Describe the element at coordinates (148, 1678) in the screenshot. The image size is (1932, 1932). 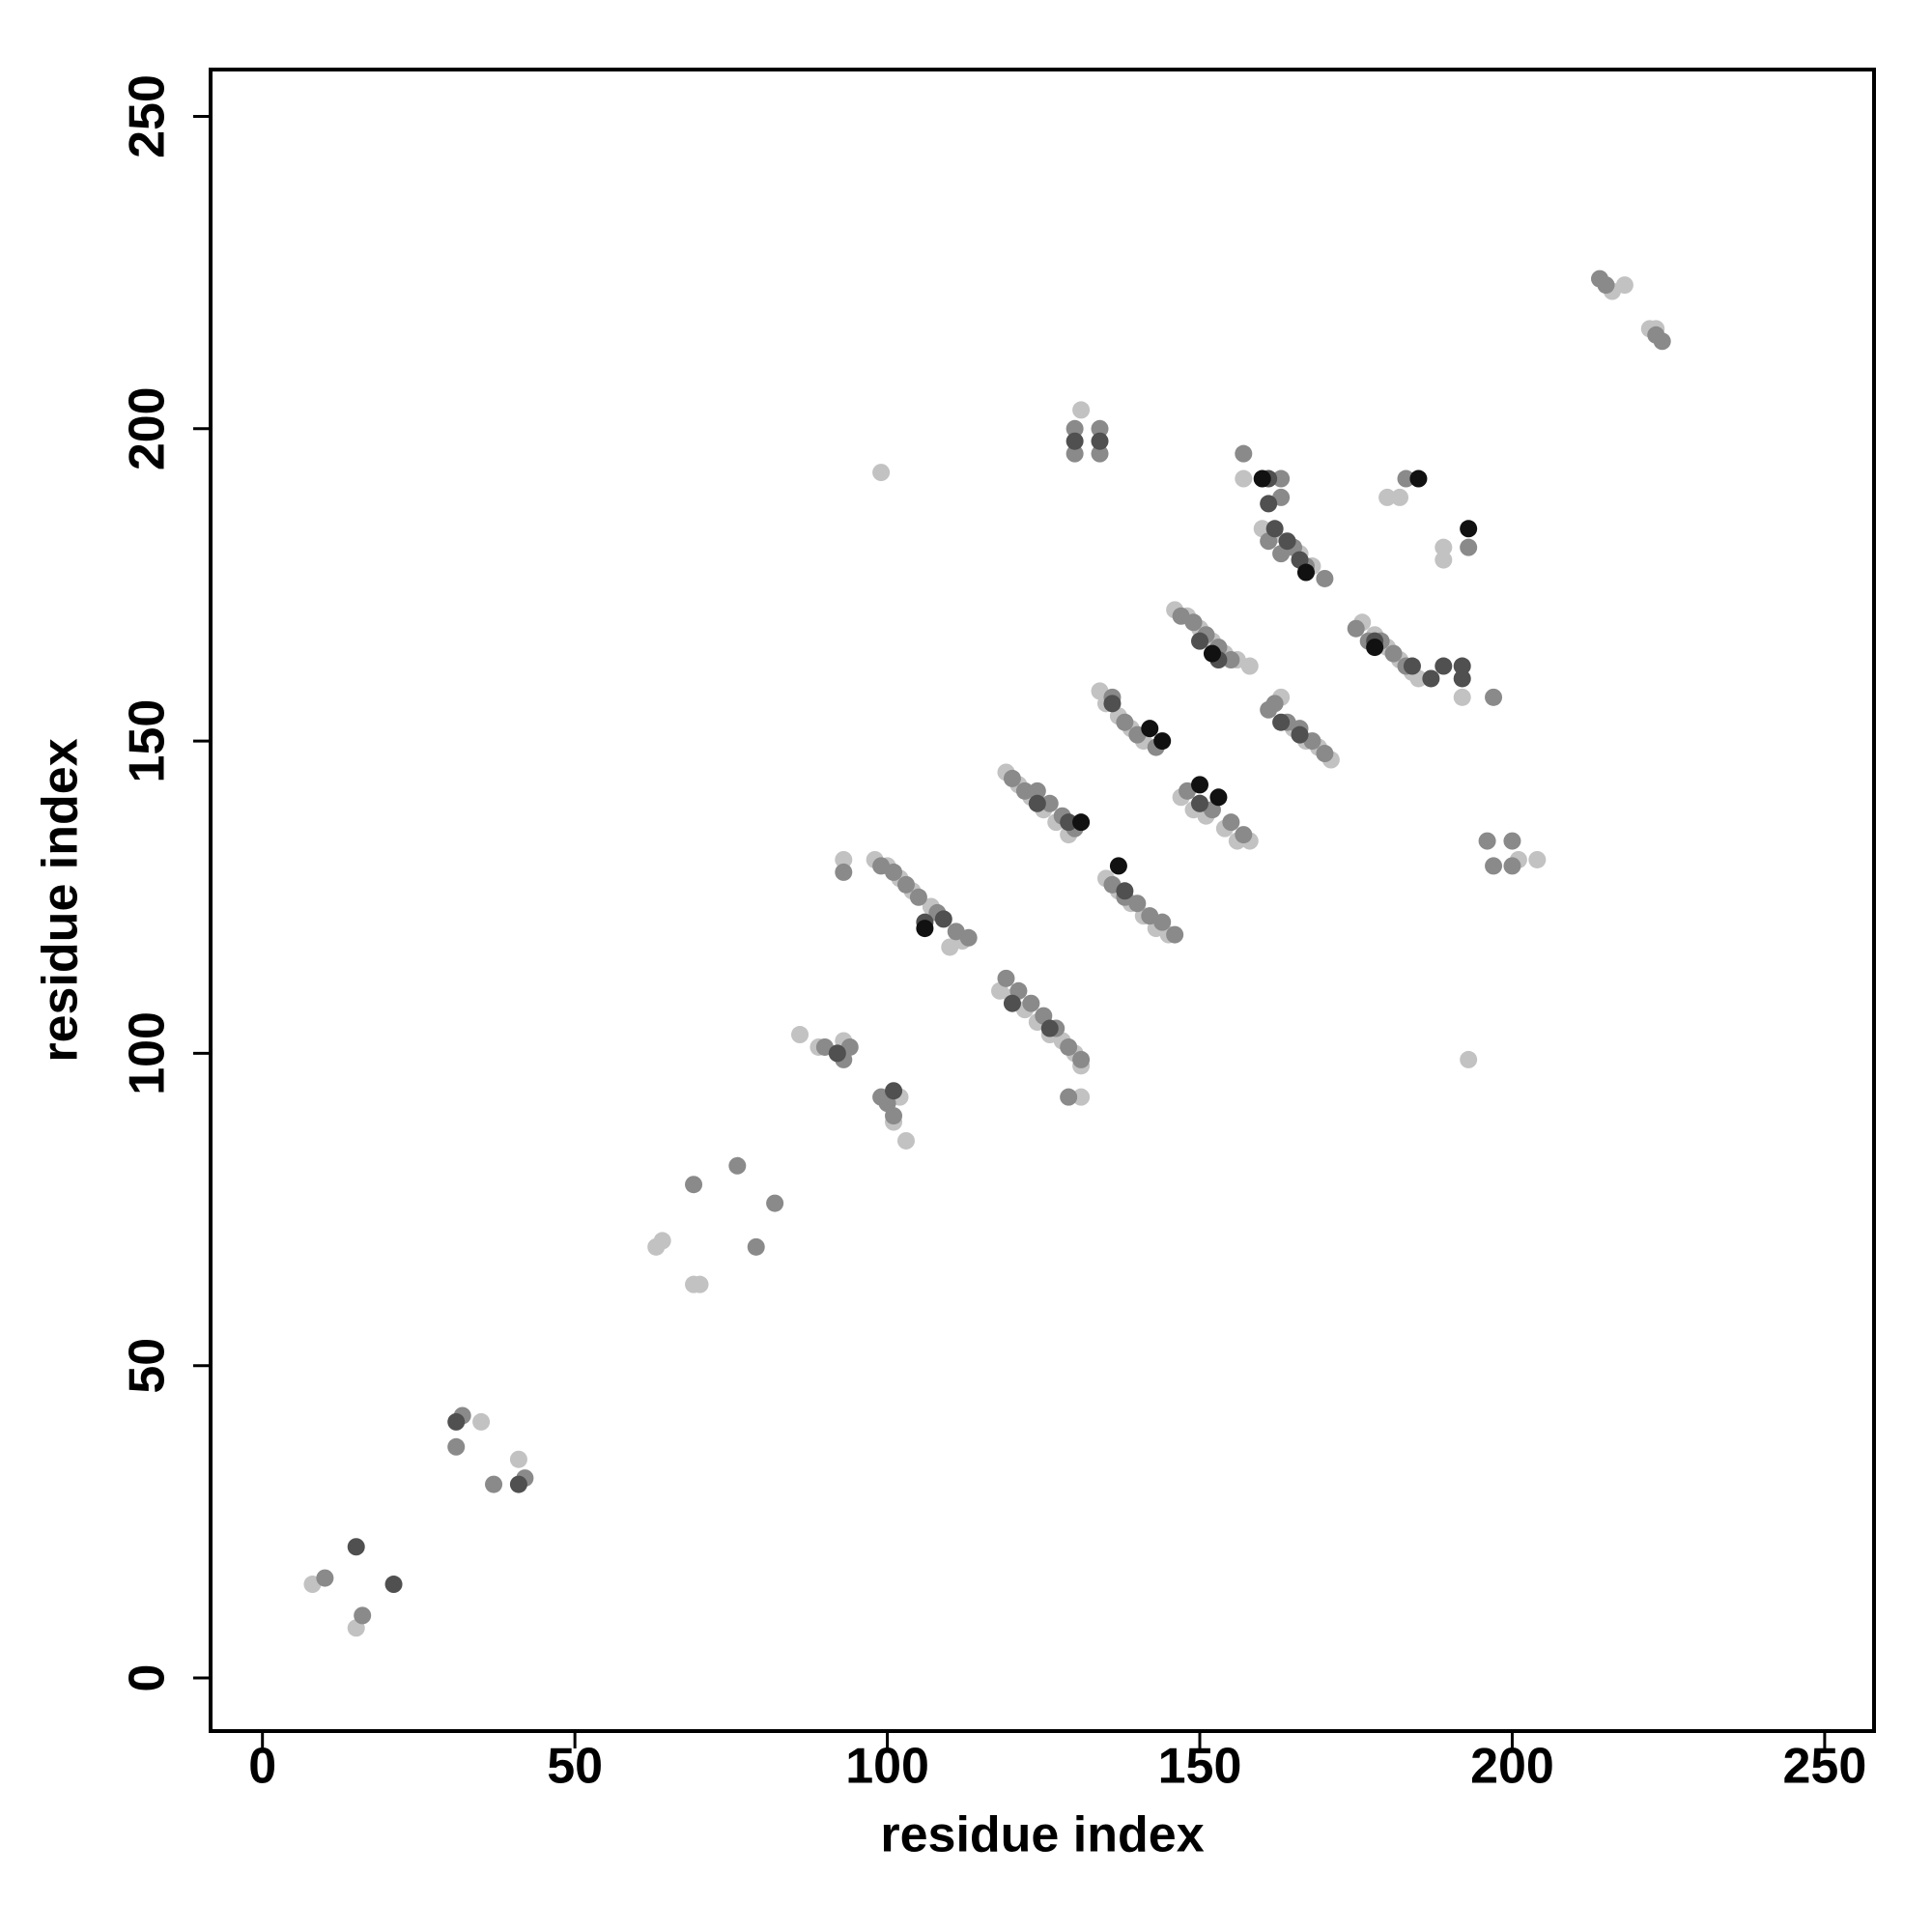
I see `y-tick-label: 0` at that location.